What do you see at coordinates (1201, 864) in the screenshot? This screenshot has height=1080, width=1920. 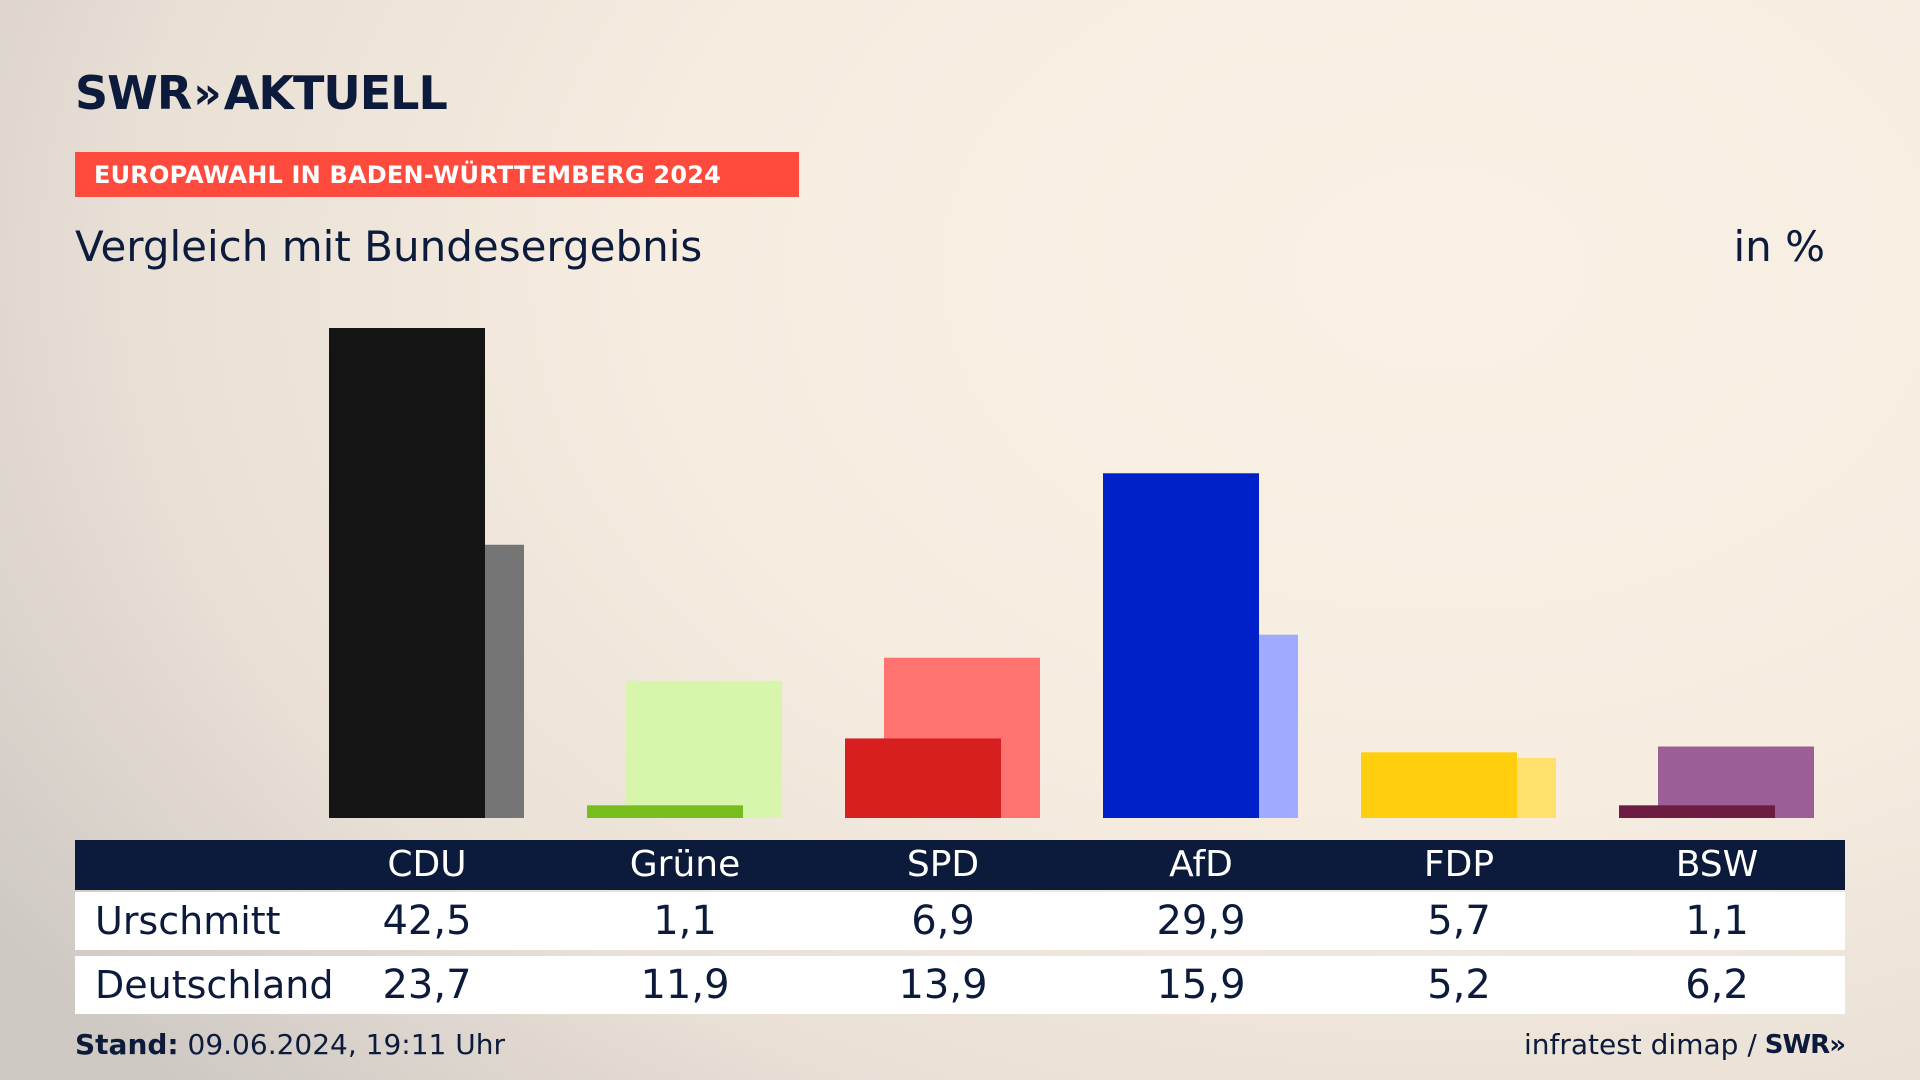 I see `party-label: AfD` at bounding box center [1201, 864].